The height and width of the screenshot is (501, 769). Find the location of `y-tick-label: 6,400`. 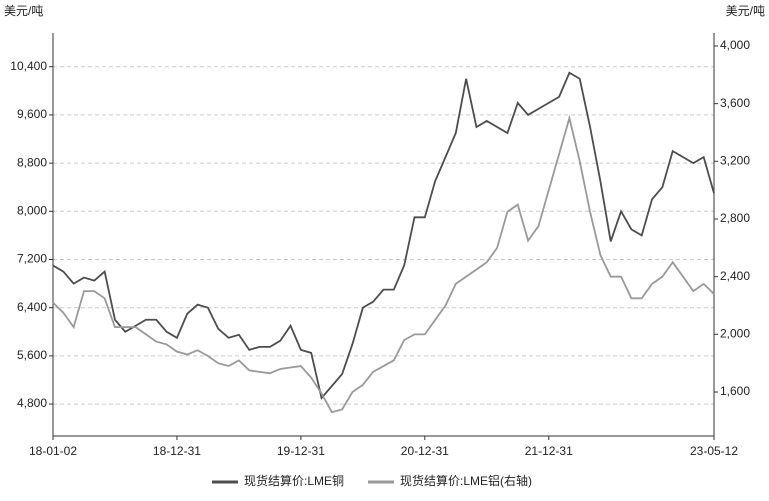

y-tick-label: 6,400 is located at coordinates (32, 307).